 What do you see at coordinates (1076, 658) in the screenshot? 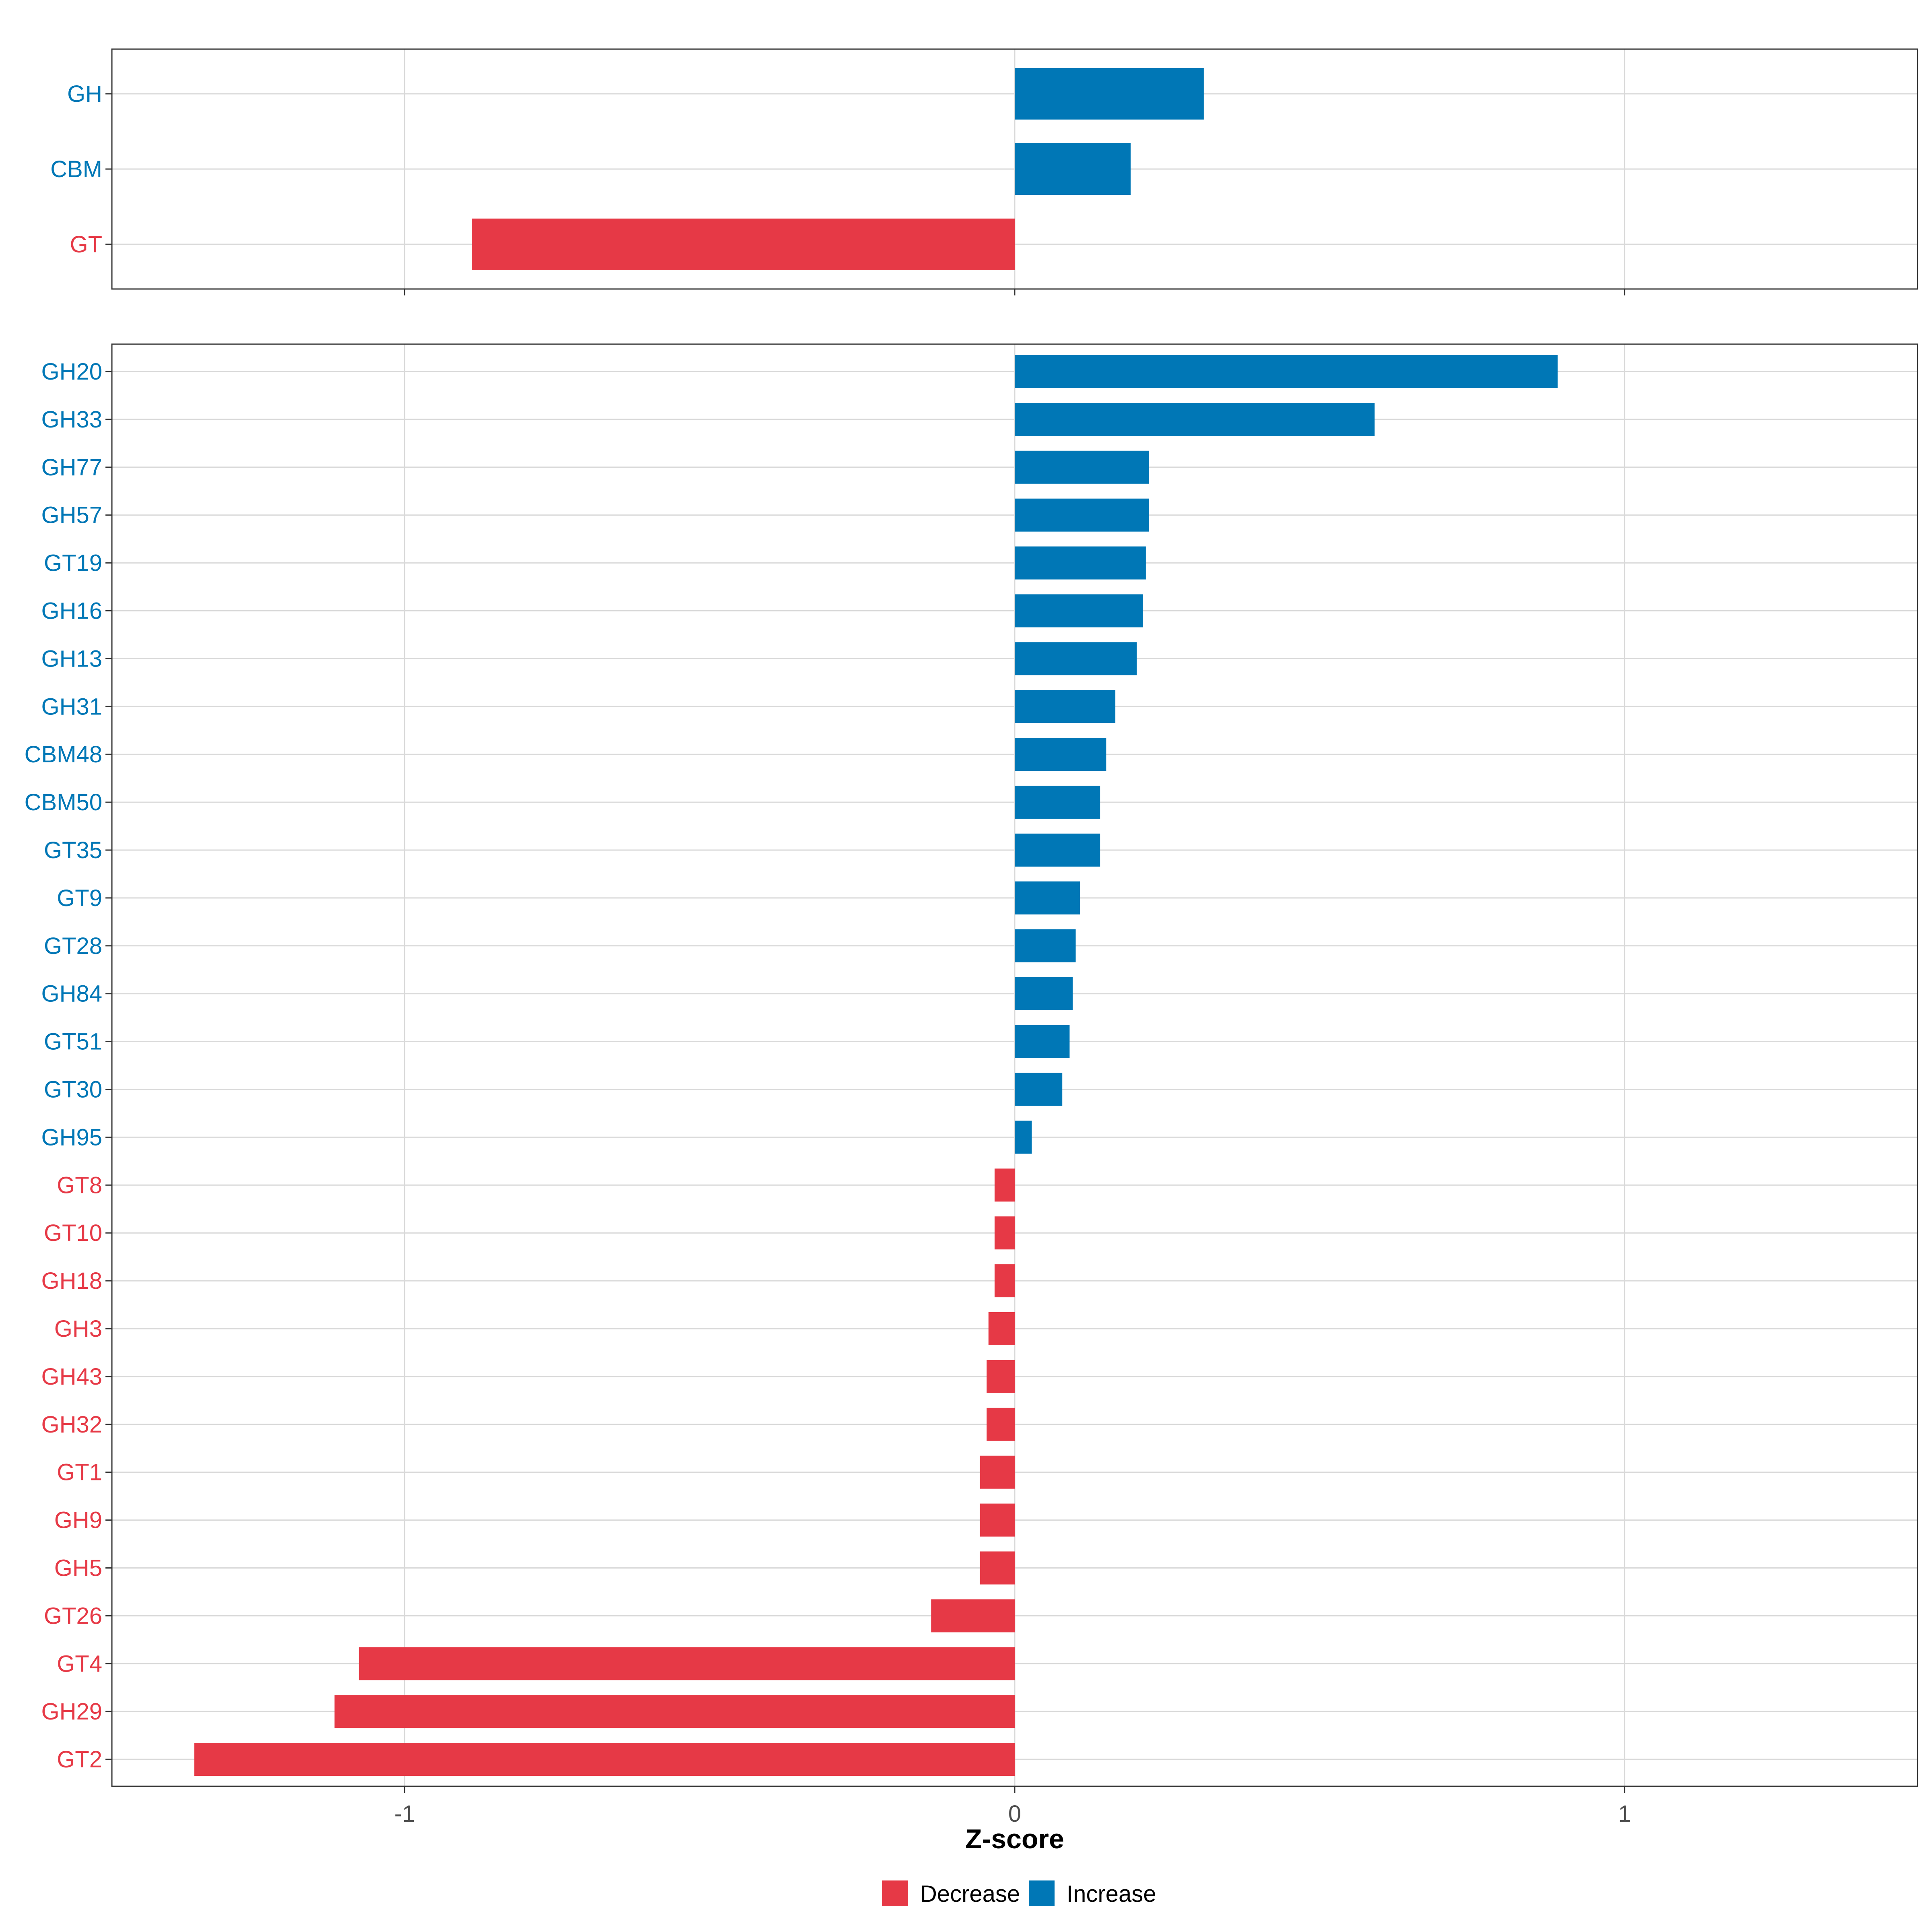
I see `bar-GH13` at bounding box center [1076, 658].